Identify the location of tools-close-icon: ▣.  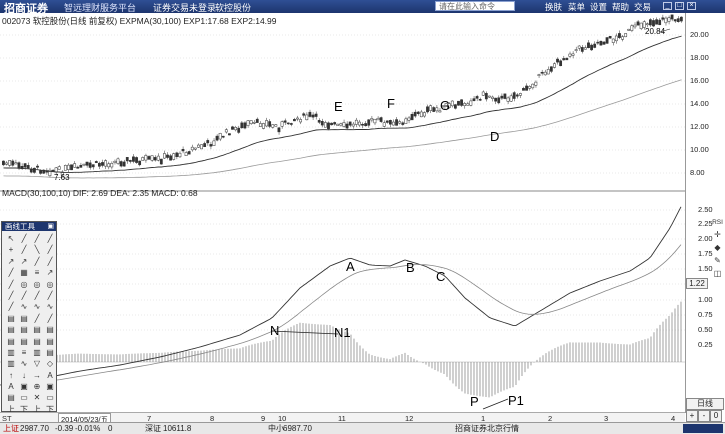
(50, 226).